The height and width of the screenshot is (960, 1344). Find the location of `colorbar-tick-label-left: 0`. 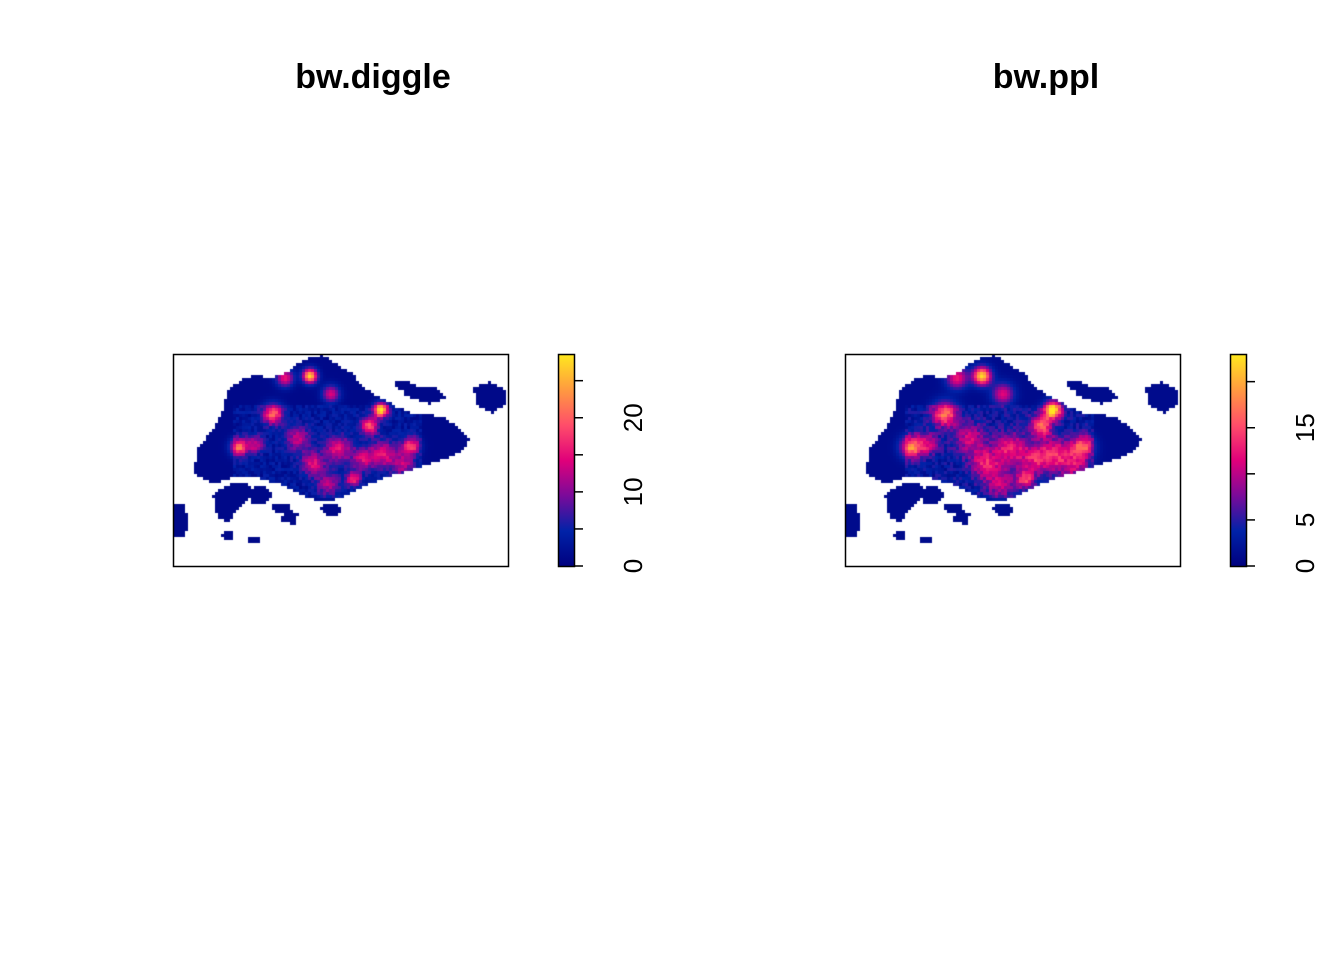

colorbar-tick-label-left: 0 is located at coordinates (633, 566).